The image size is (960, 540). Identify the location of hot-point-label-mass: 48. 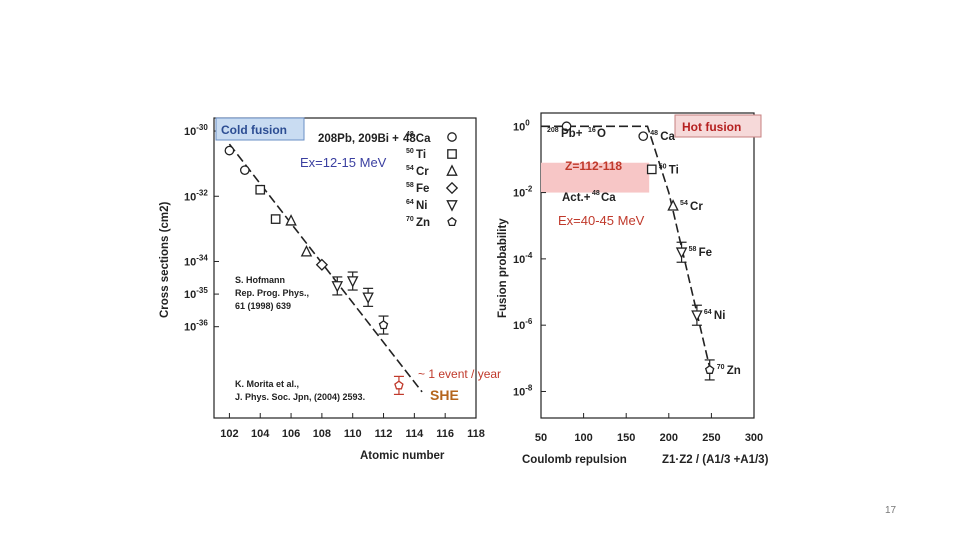
(654, 133).